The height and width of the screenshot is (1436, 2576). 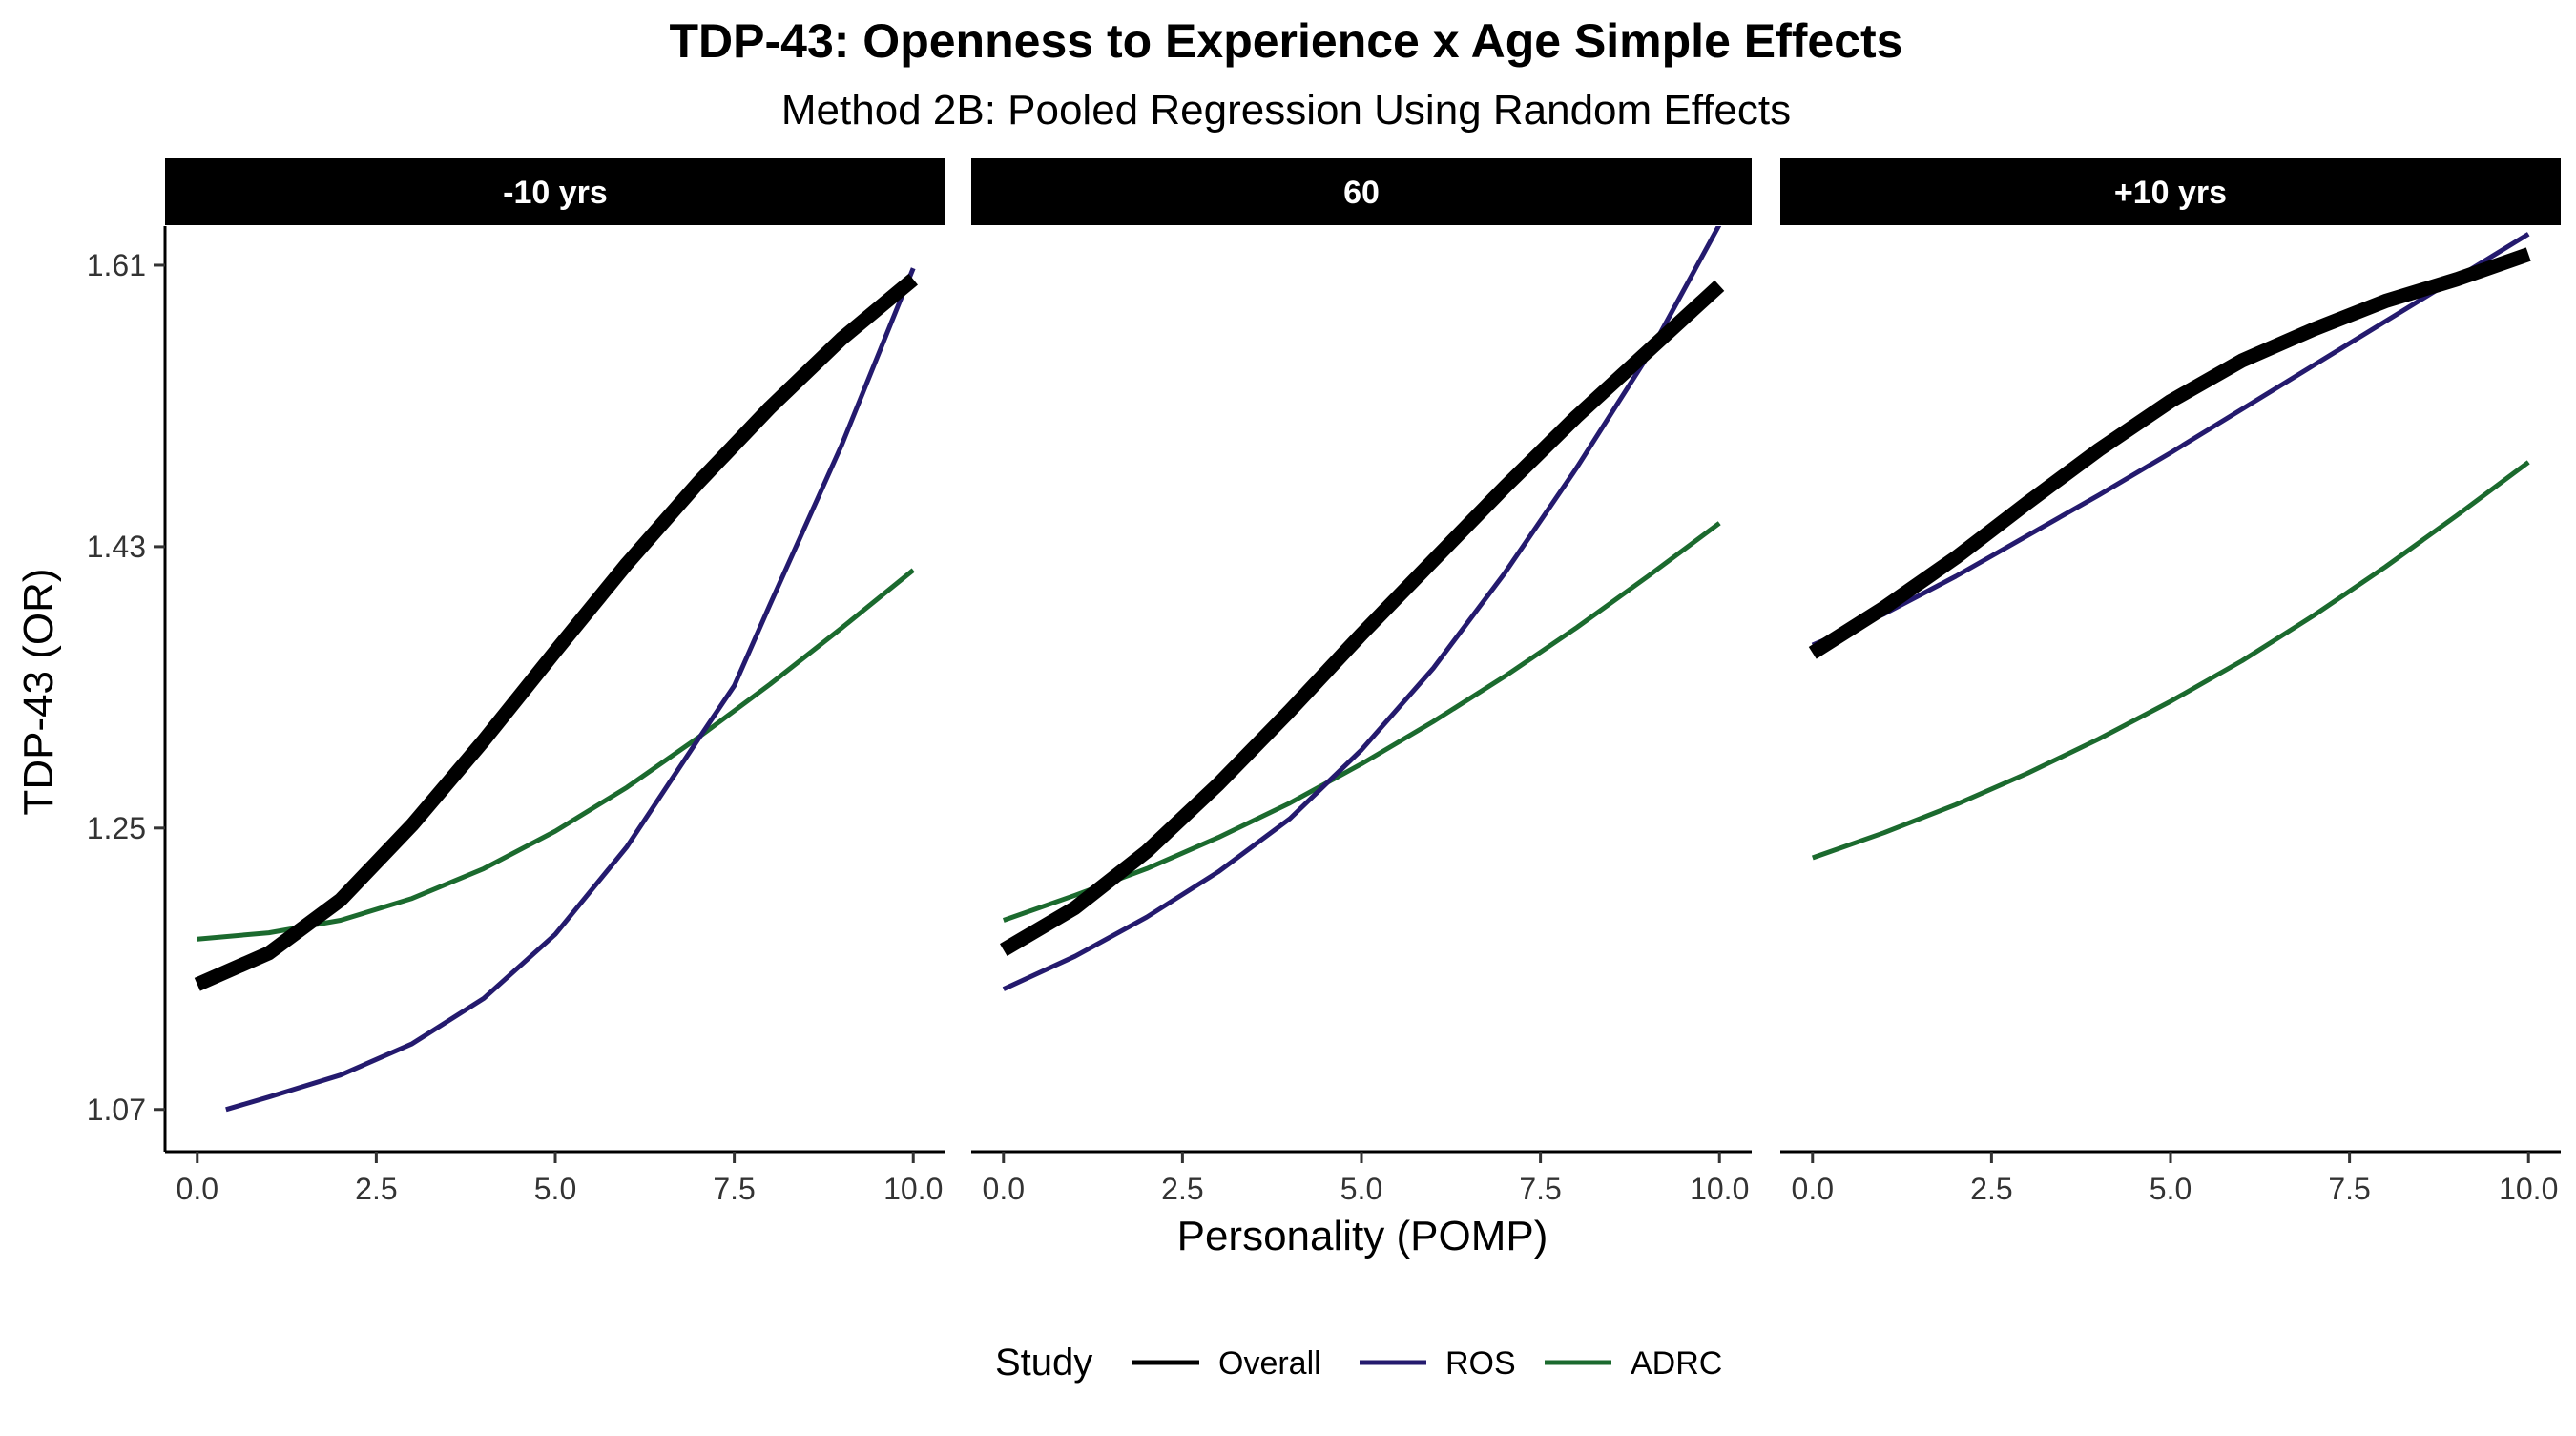 I want to click on legend-label-overall: Overall, so click(x=1269, y=1363).